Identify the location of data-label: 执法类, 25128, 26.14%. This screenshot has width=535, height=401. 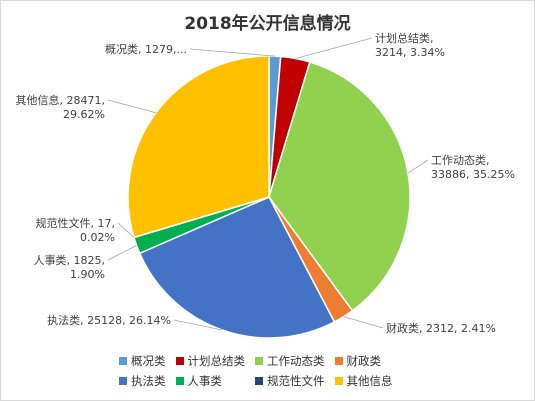
(109, 320).